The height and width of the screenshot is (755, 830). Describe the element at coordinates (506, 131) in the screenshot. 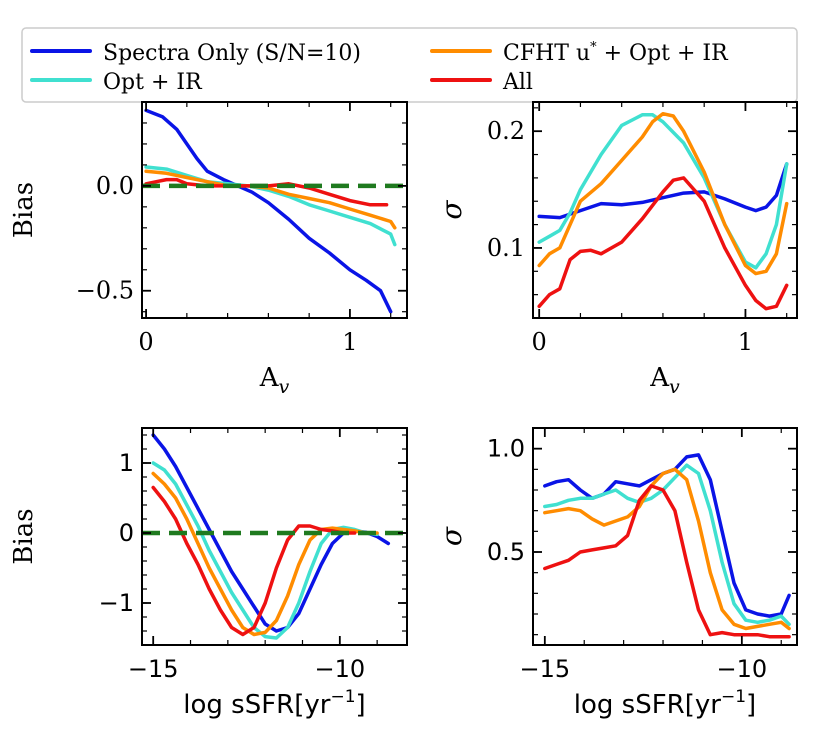

I see `y-tick-label: 0.2` at that location.